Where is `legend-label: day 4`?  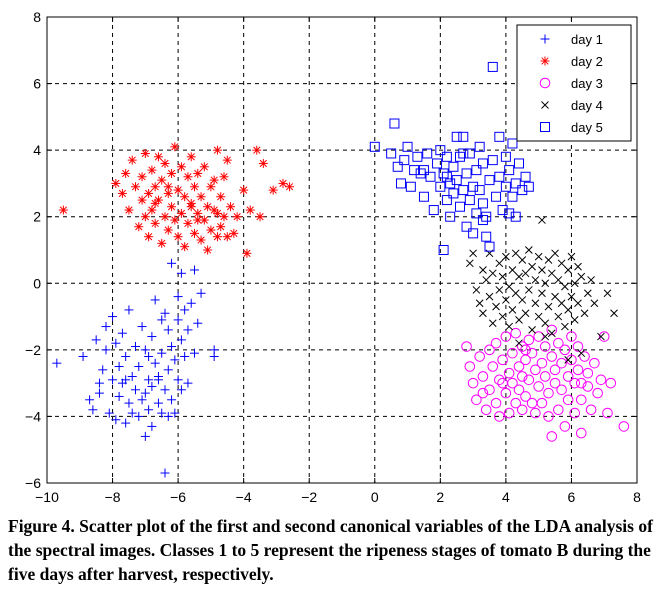
legend-label: day 4 is located at coordinates (587, 105).